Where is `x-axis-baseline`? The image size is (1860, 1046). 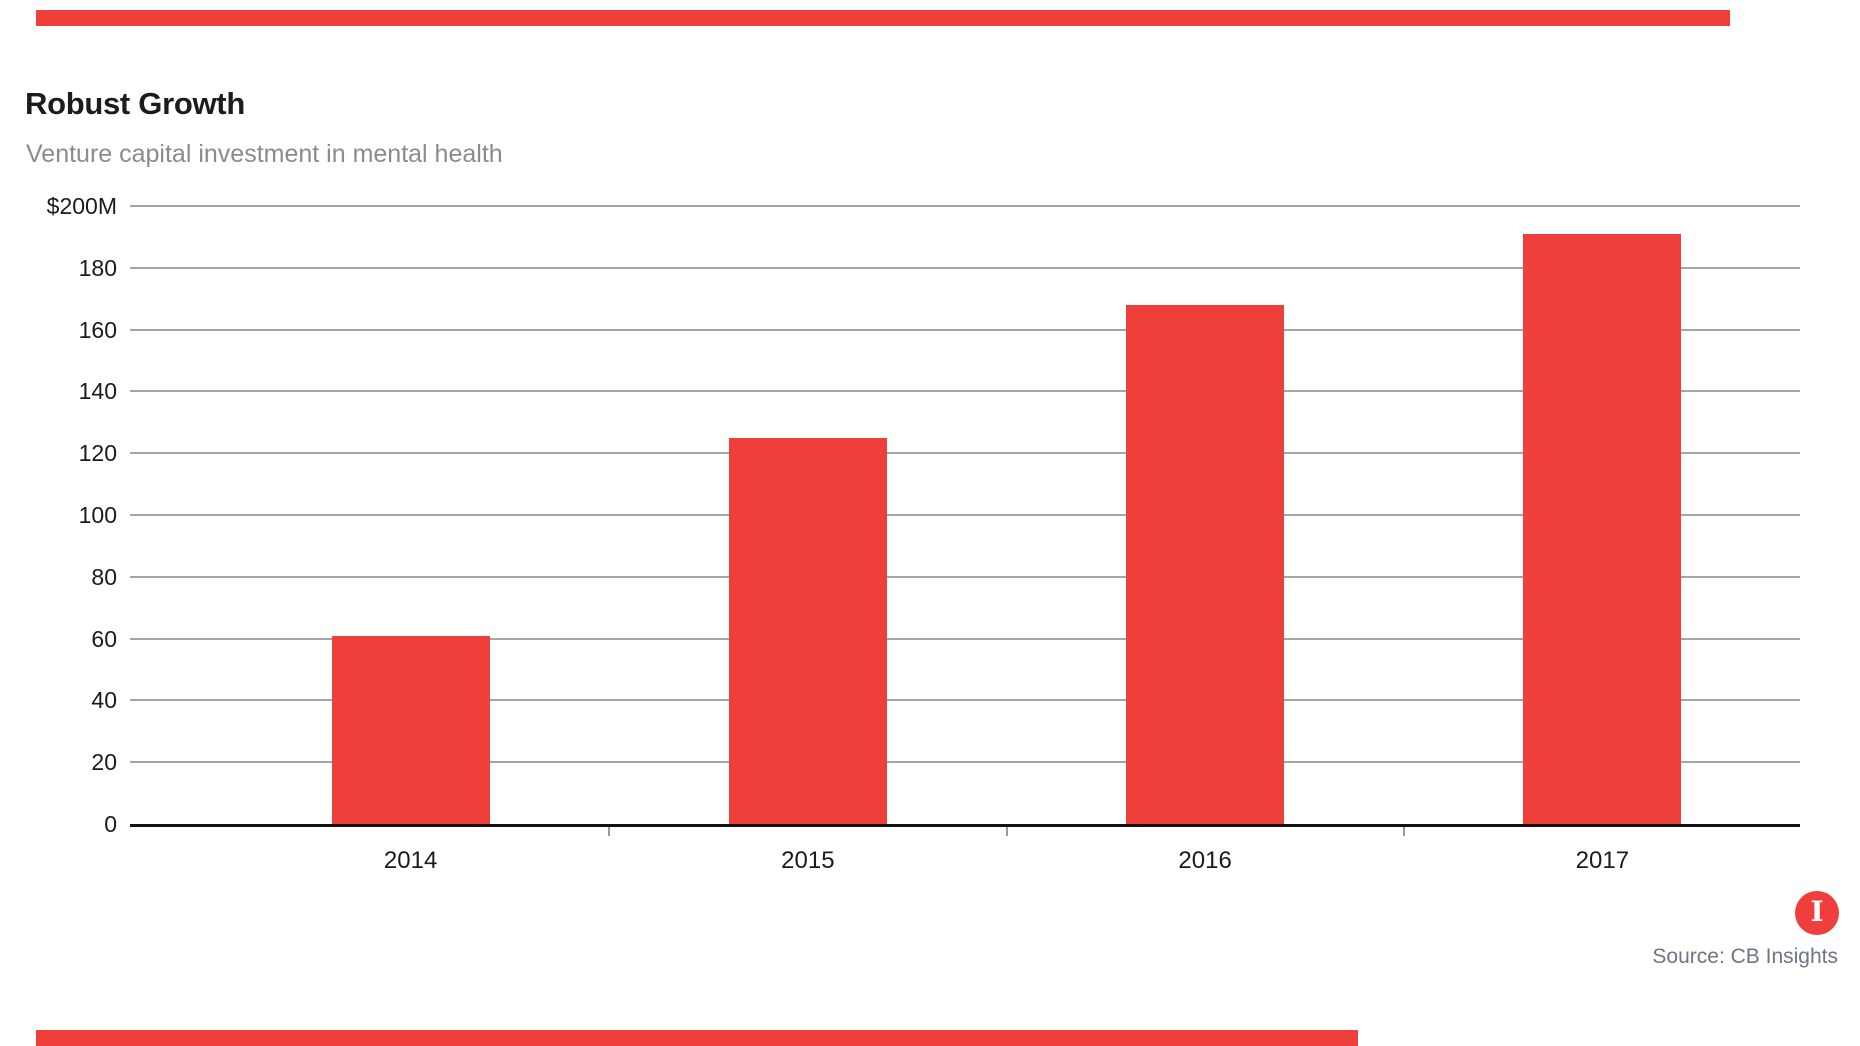 x-axis-baseline is located at coordinates (965, 825).